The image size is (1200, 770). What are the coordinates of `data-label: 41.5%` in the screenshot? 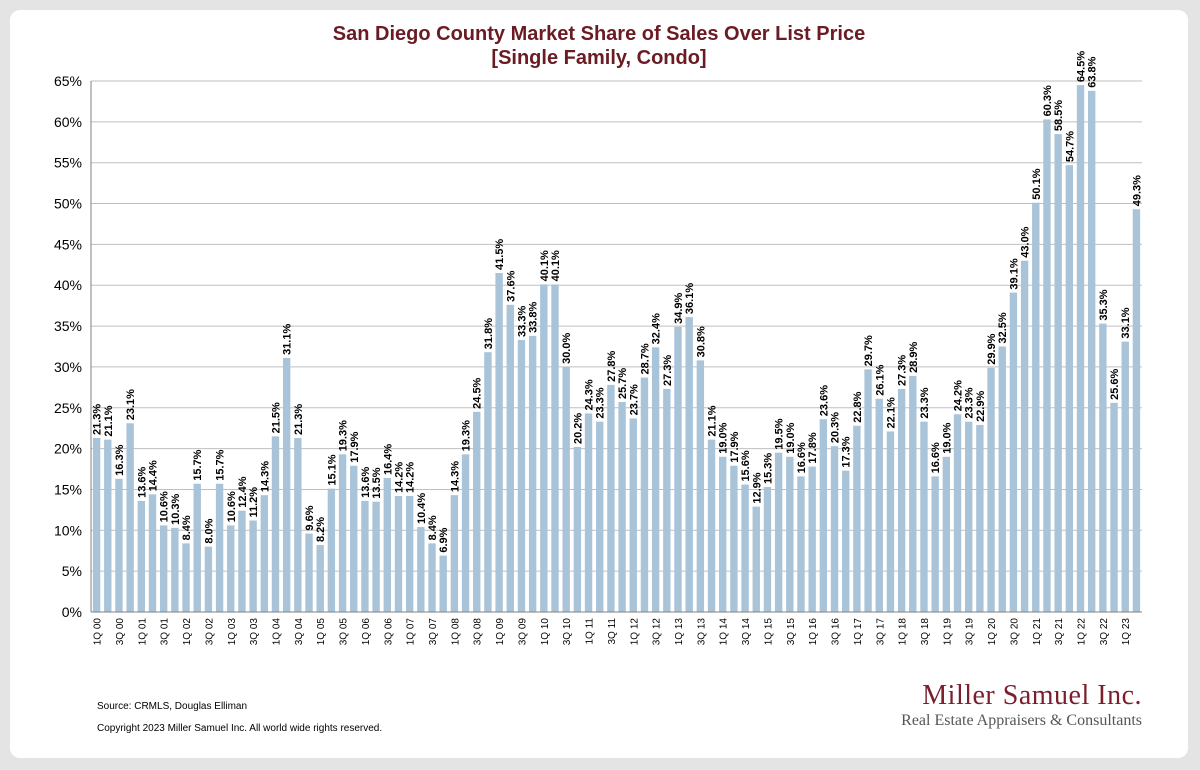 It's located at (500, 254).